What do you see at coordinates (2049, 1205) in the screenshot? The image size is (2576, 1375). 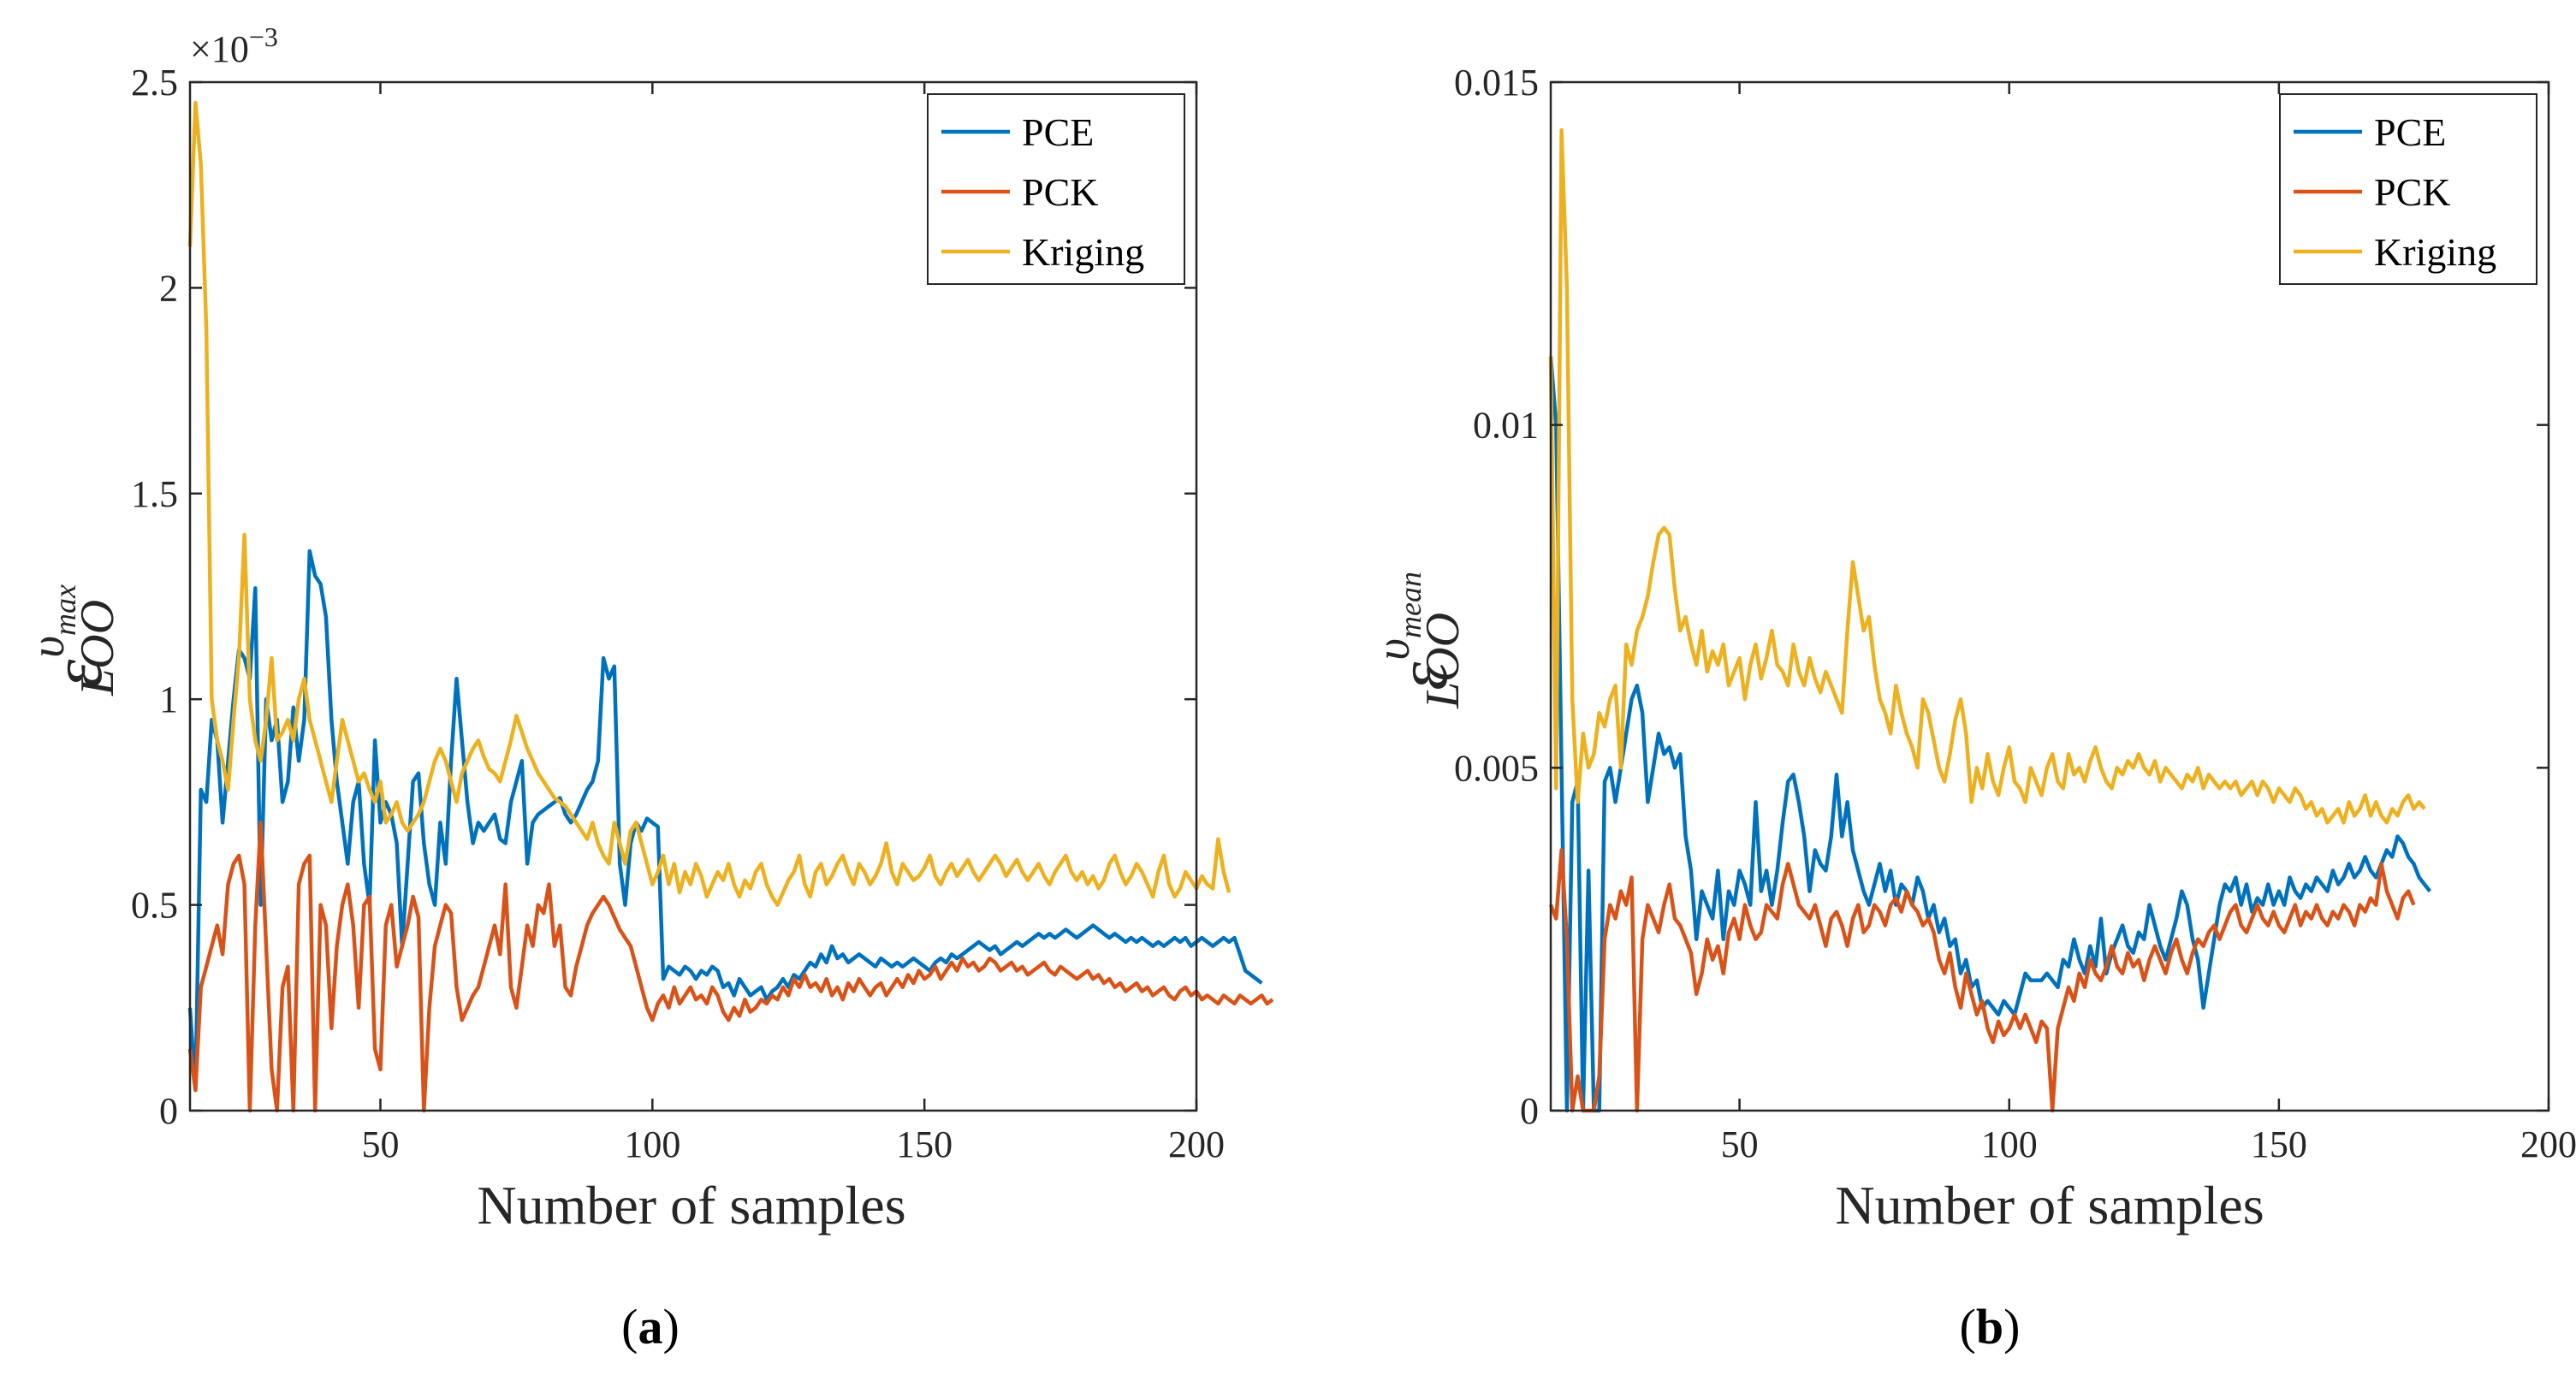 I see `x-axis-label-b: Number of samples` at bounding box center [2049, 1205].